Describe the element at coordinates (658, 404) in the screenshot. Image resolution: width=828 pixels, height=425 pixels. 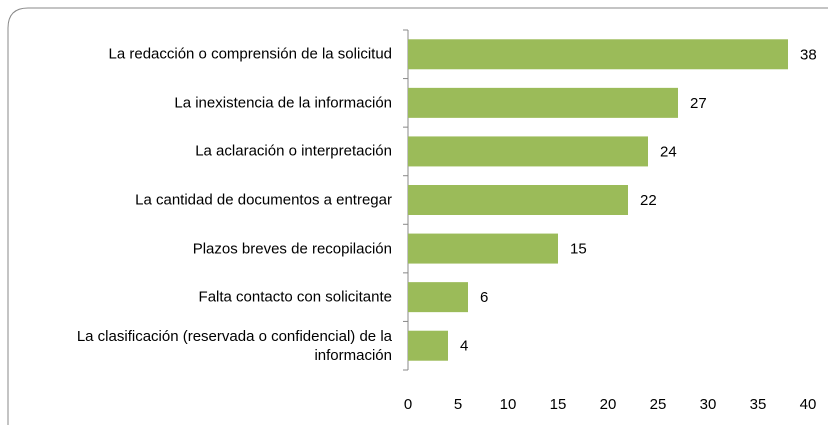
I see `x-tick-label: 25` at that location.